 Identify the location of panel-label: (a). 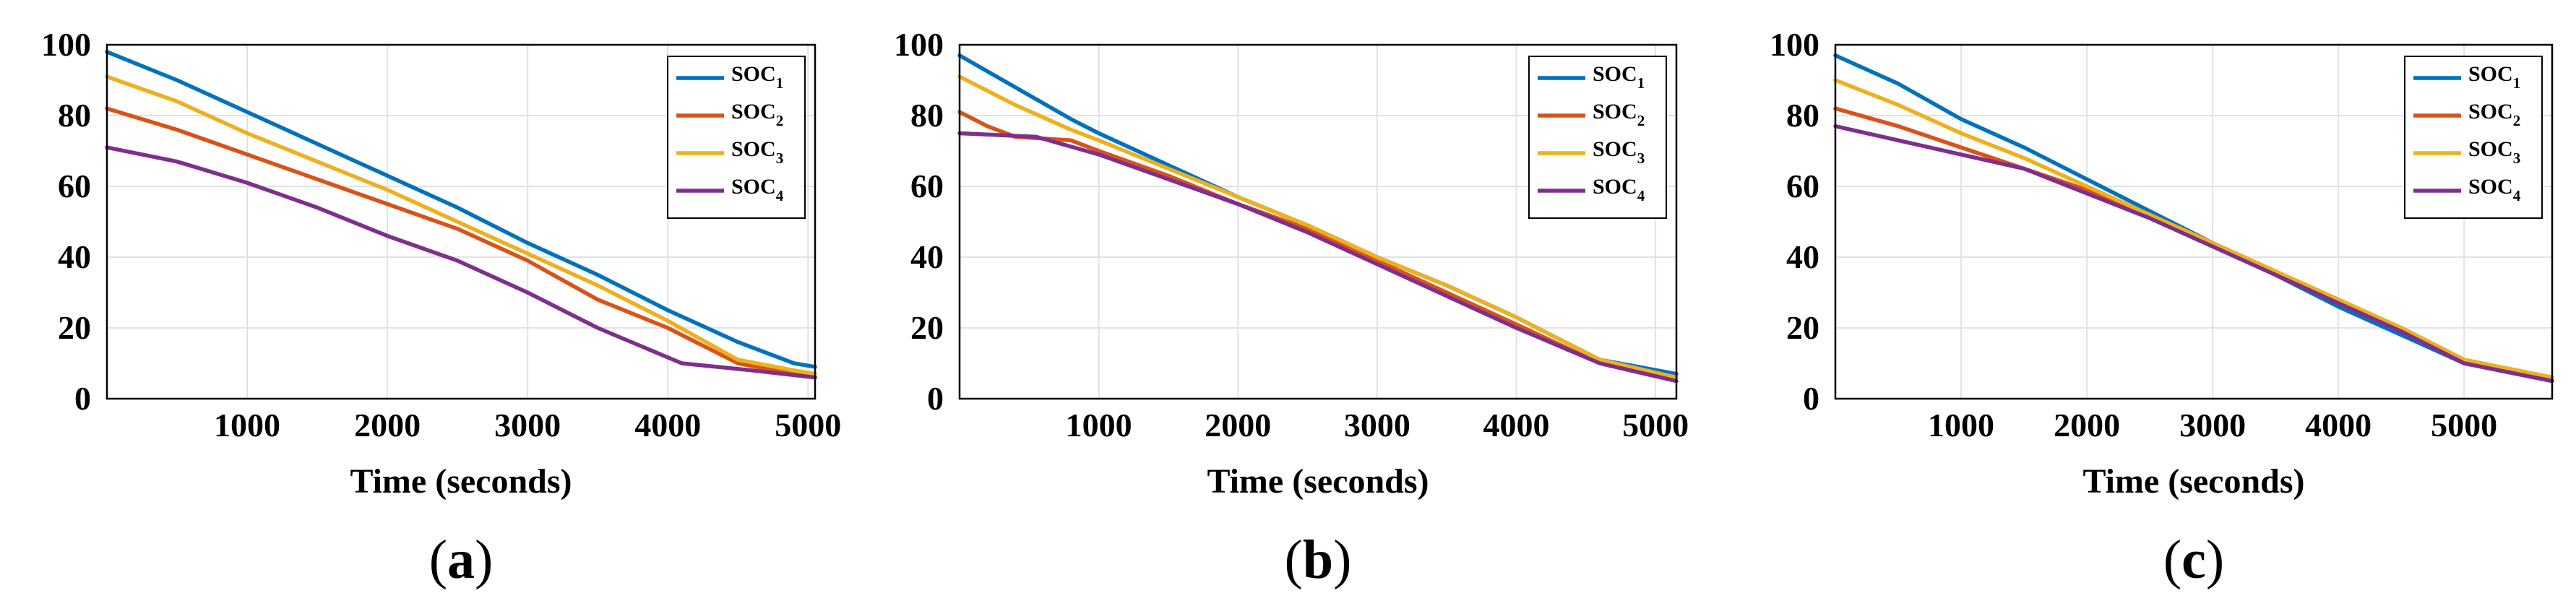
(461, 559).